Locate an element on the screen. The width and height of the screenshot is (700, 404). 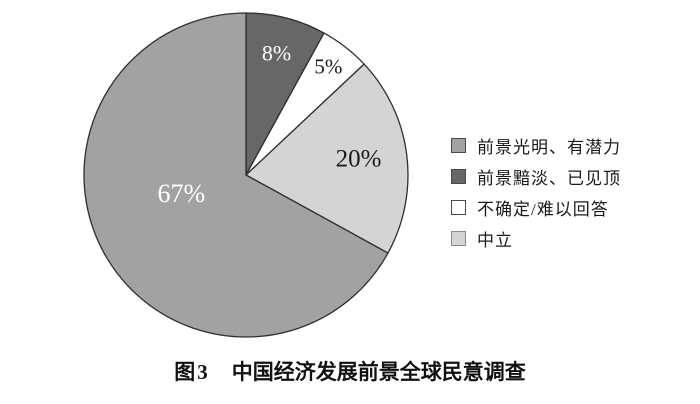
legend-label: 不确定/难以回答 is located at coordinates (543, 209).